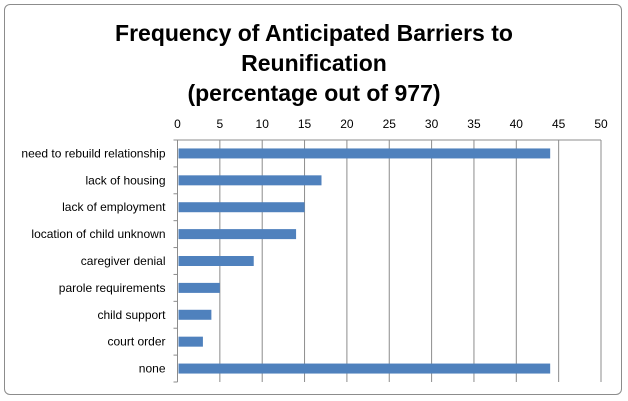  What do you see at coordinates (432, 124) in the screenshot?
I see `x-tick-label: 30` at bounding box center [432, 124].